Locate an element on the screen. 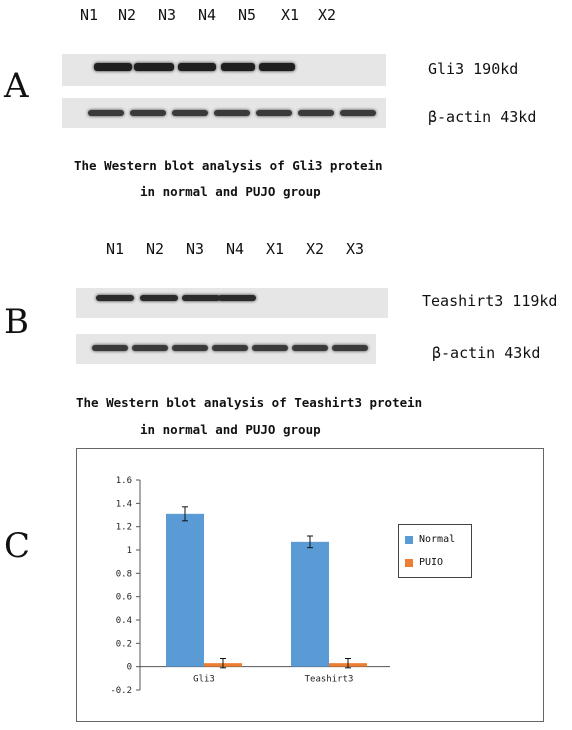 This screenshot has width=572, height=730. legend-swatch-normal is located at coordinates (409, 539).